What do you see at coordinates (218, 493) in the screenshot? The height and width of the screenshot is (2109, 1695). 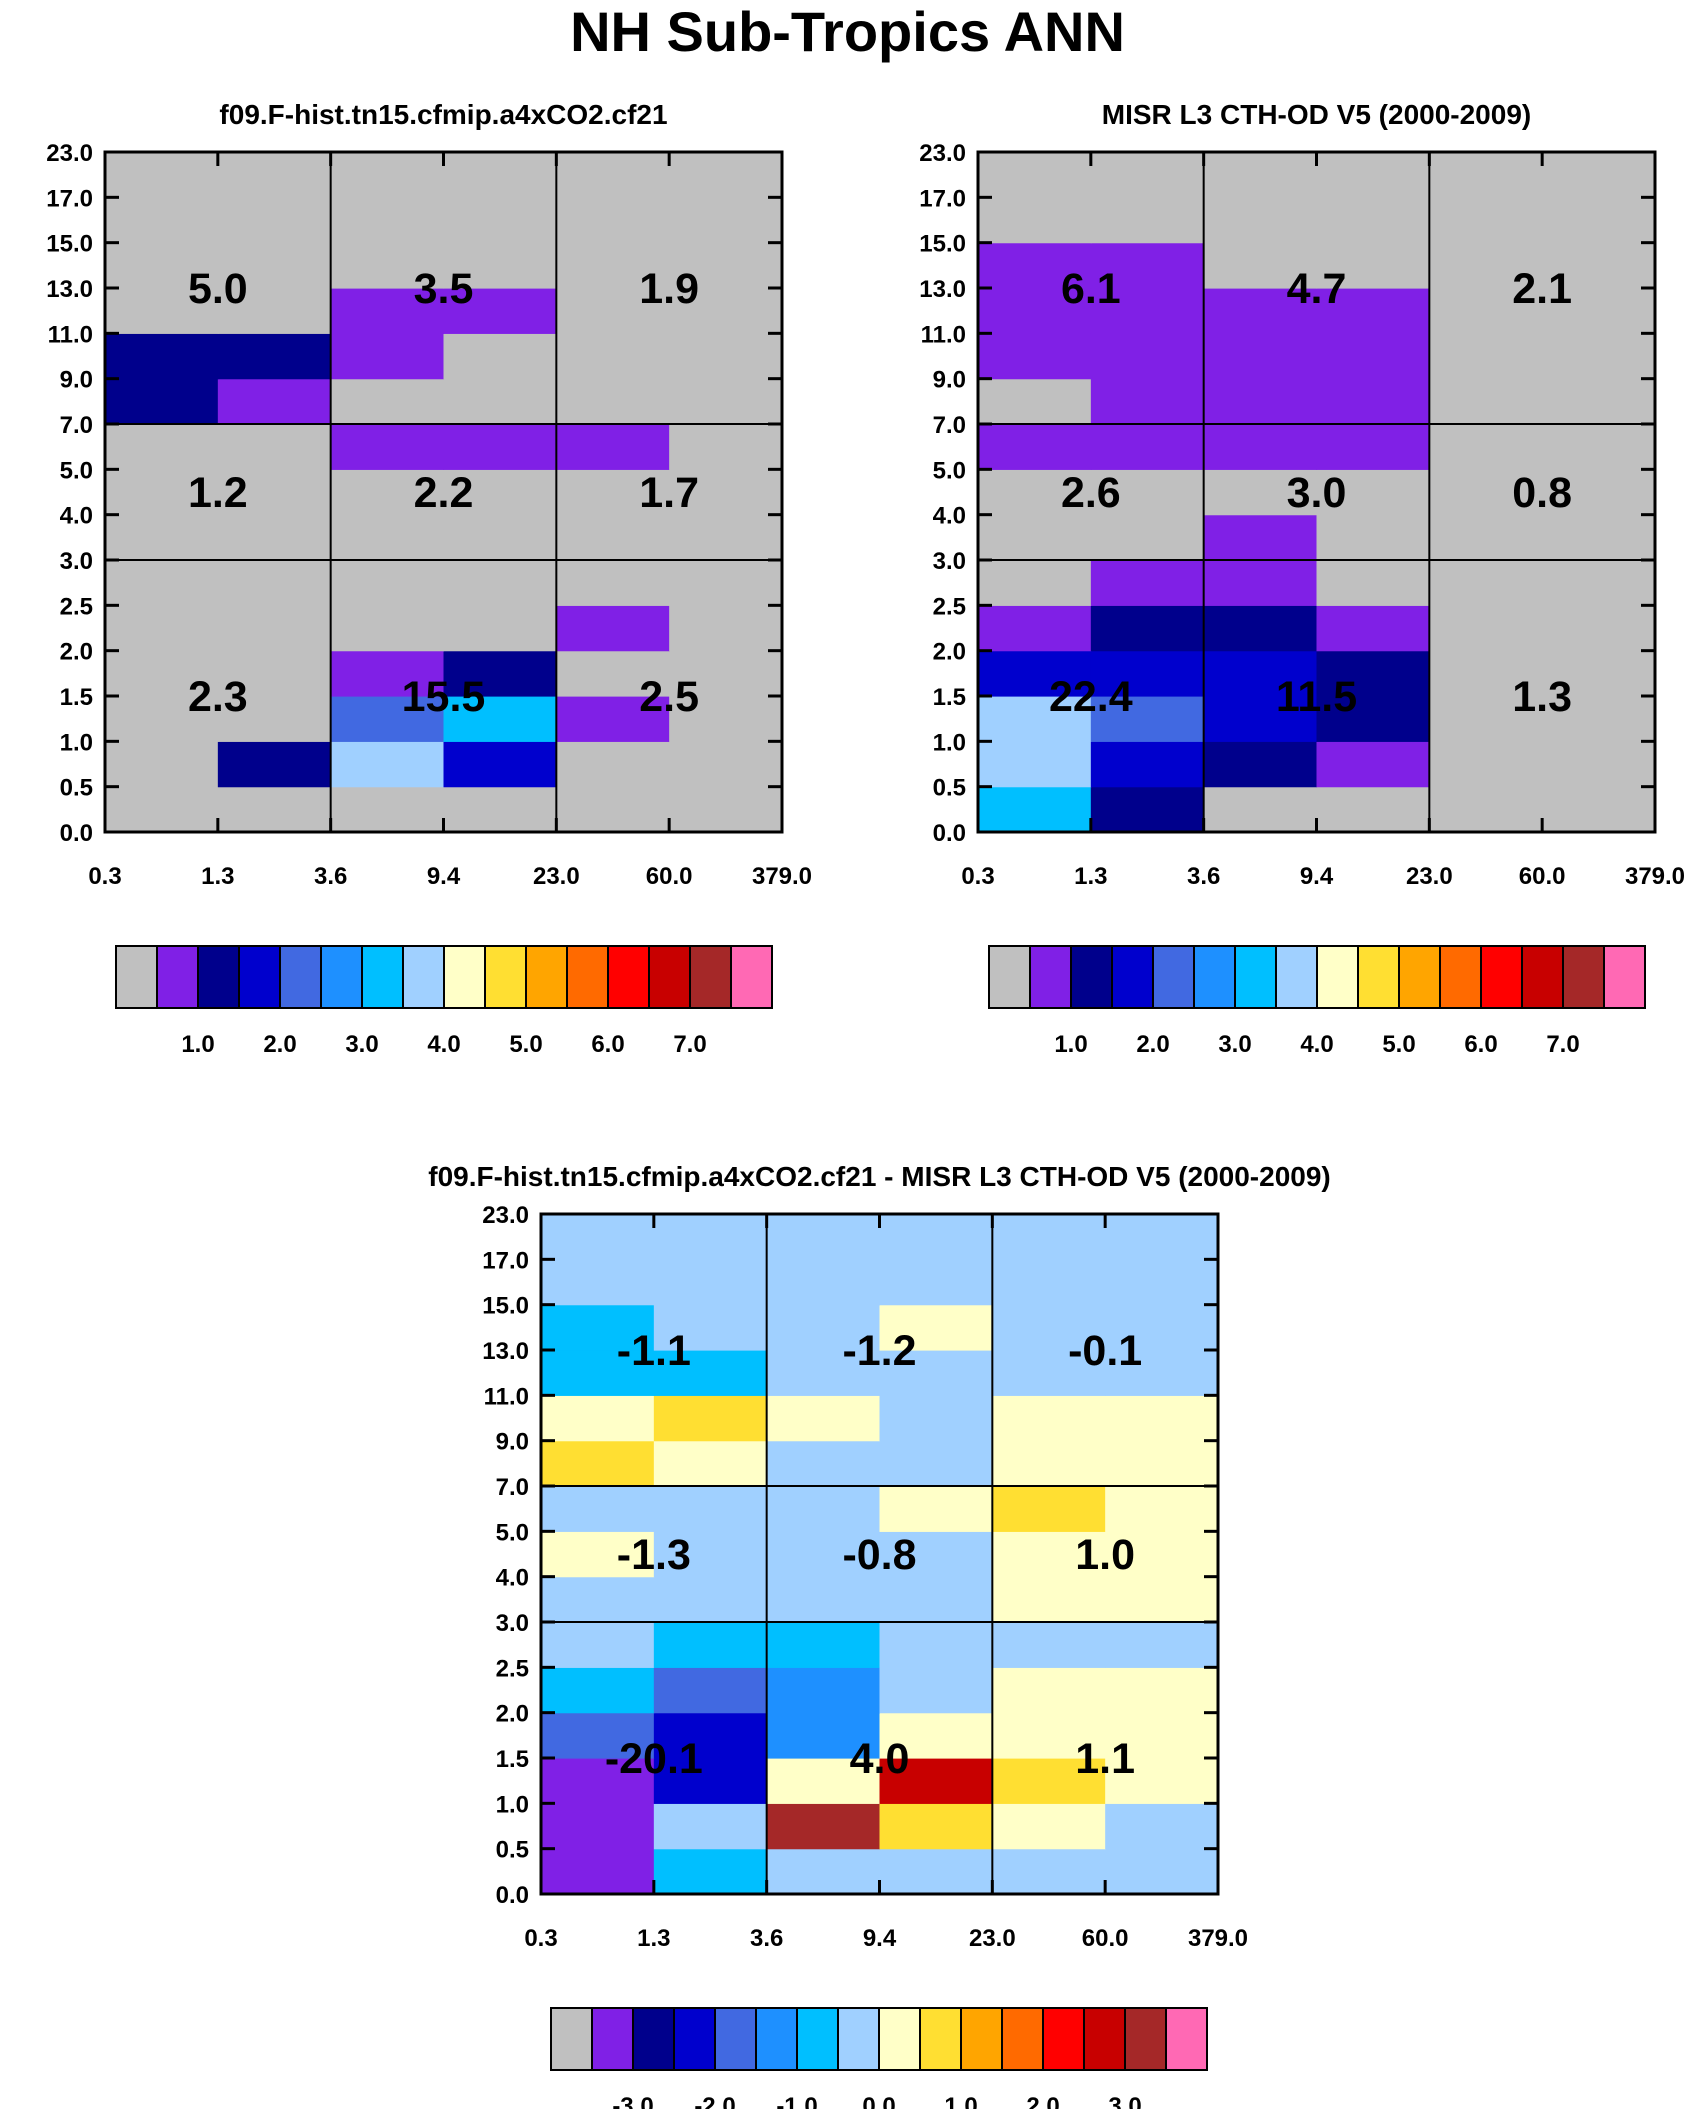 I see `box-total-label: 1.2` at bounding box center [218, 493].